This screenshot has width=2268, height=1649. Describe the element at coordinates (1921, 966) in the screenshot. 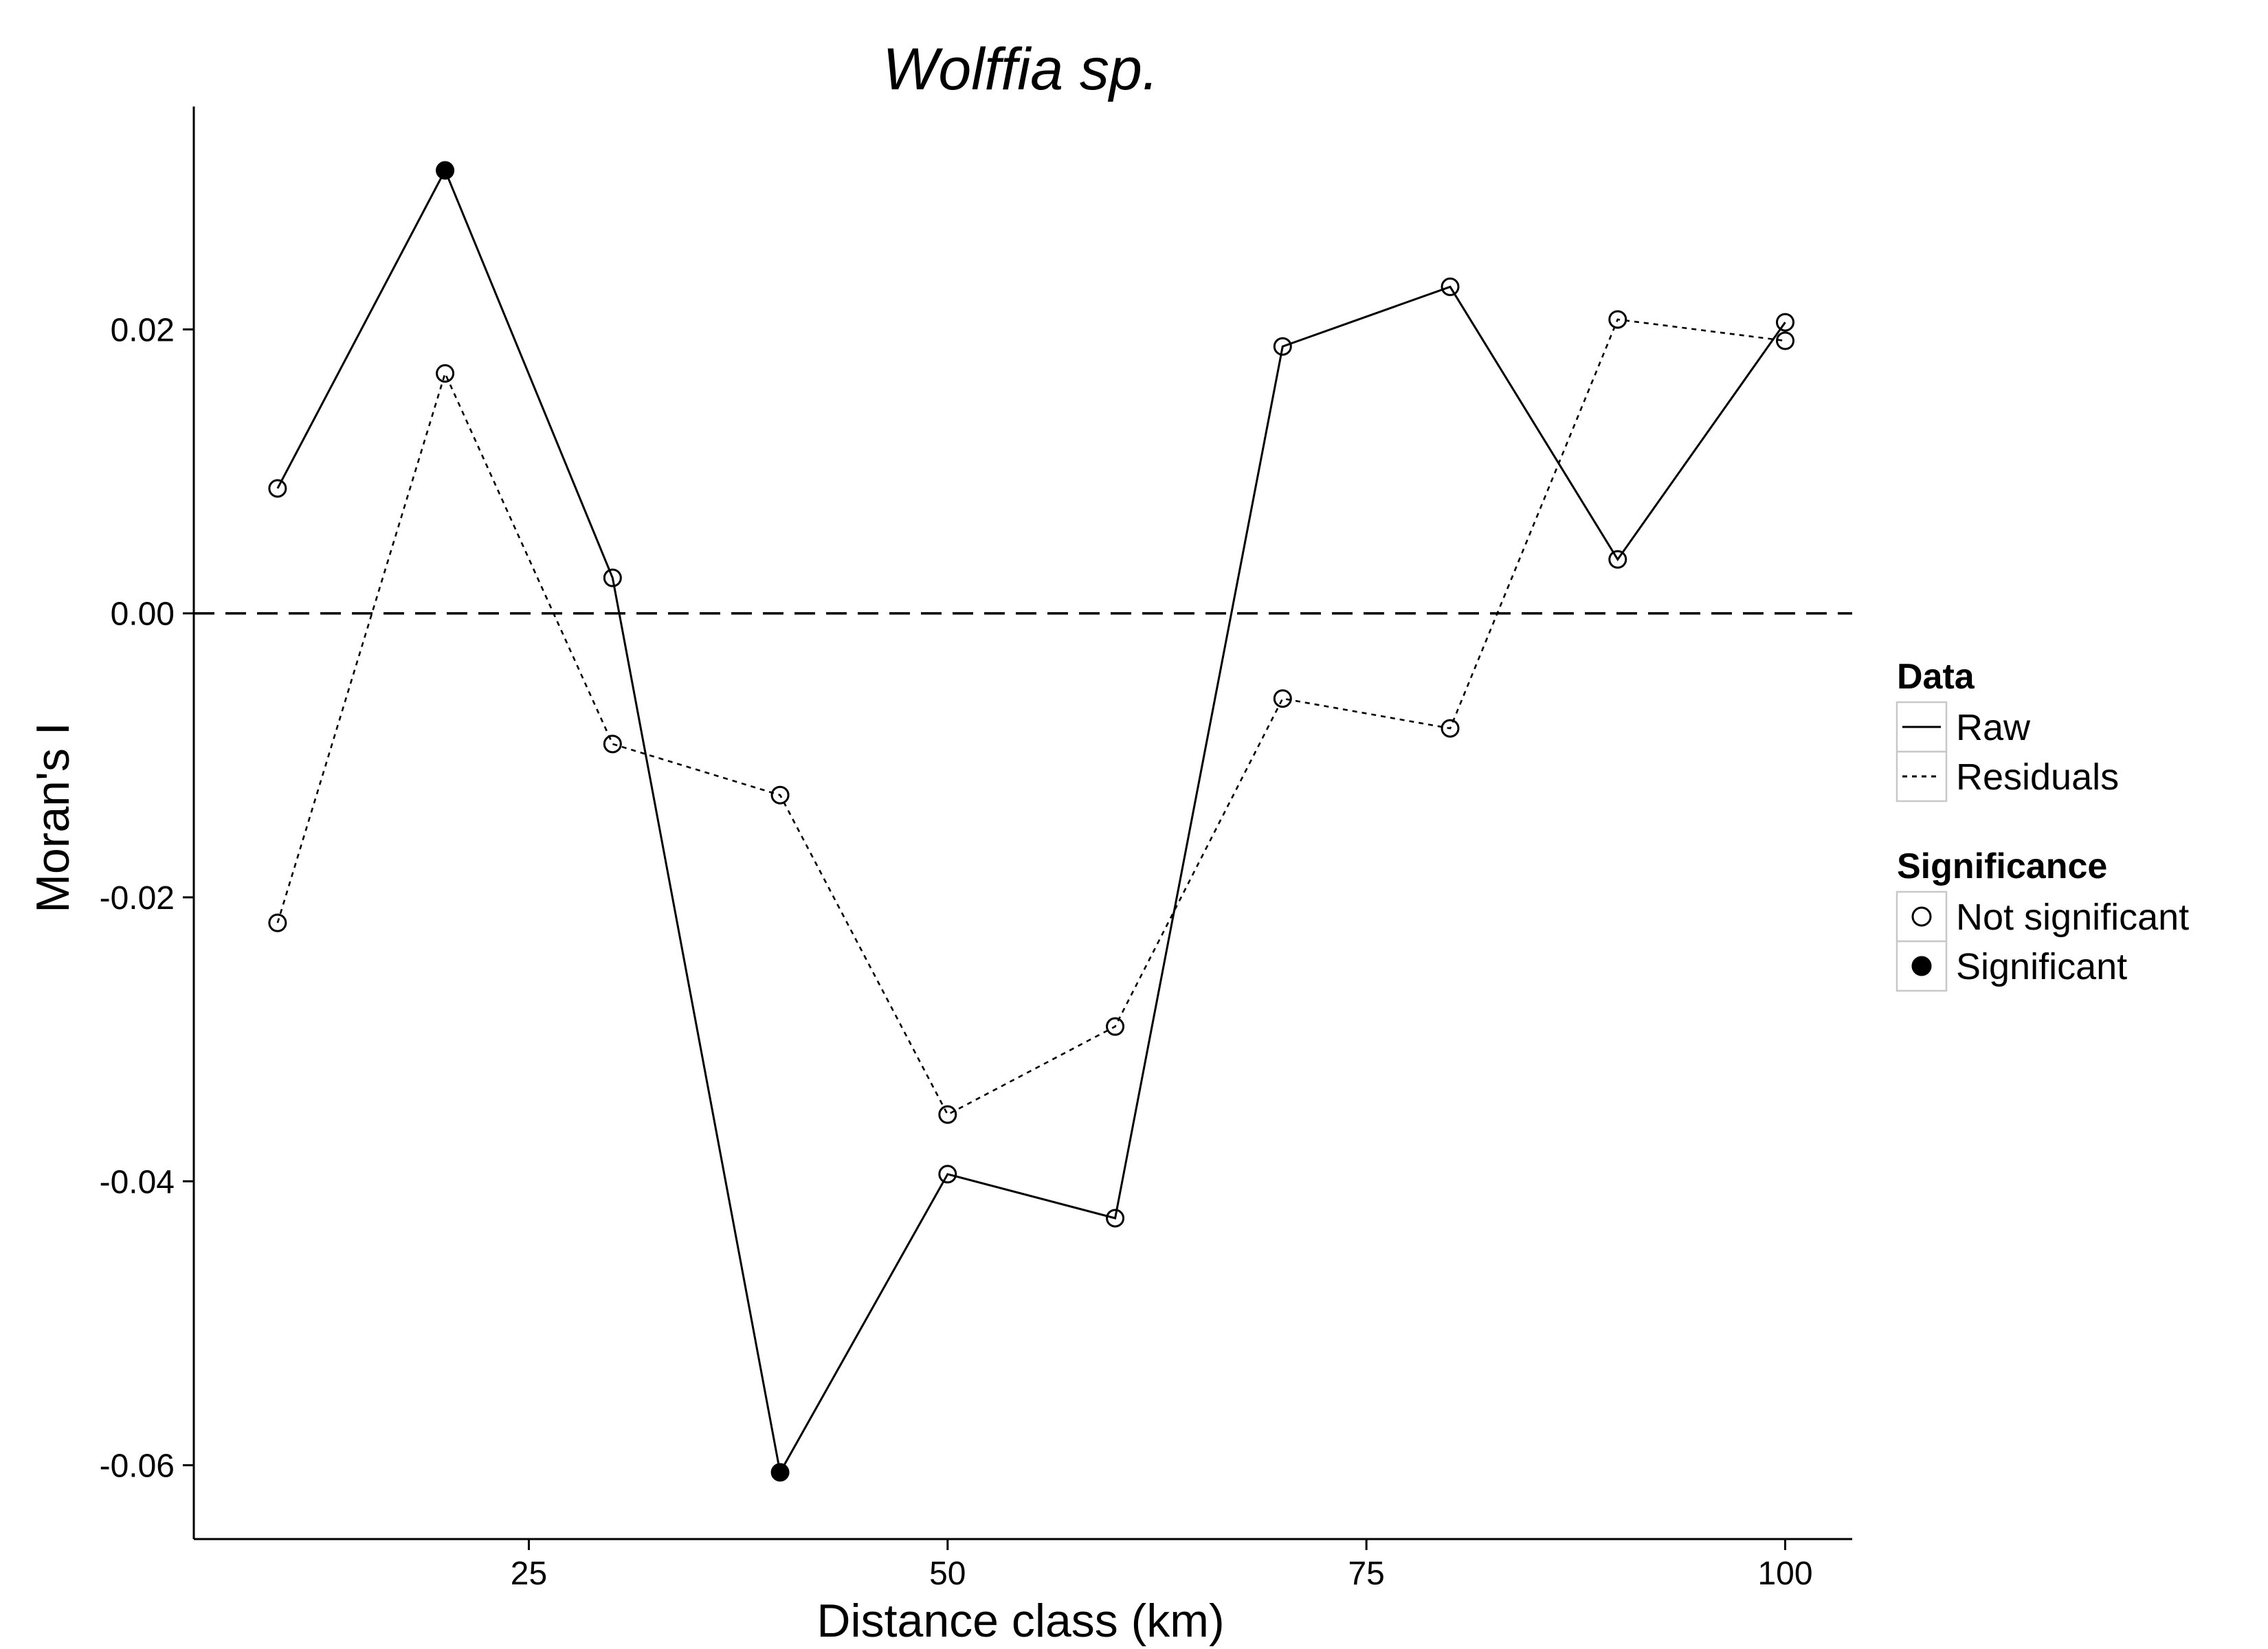

I see `legend-marker-filled-circle` at that location.